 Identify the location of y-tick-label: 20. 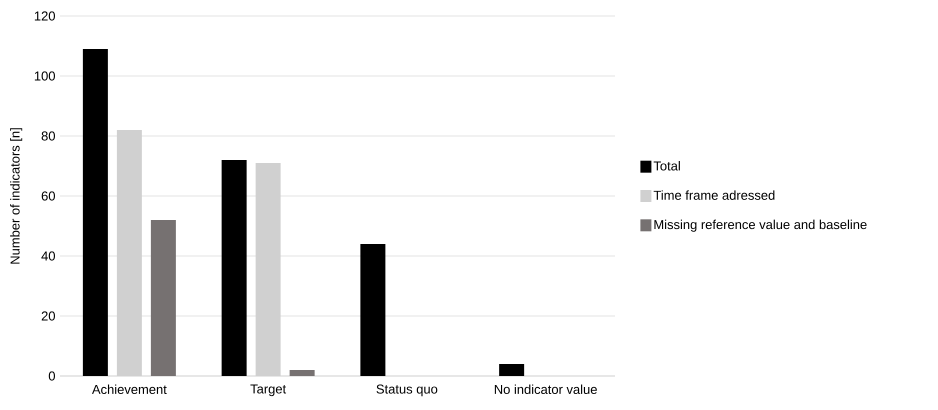
(48, 316).